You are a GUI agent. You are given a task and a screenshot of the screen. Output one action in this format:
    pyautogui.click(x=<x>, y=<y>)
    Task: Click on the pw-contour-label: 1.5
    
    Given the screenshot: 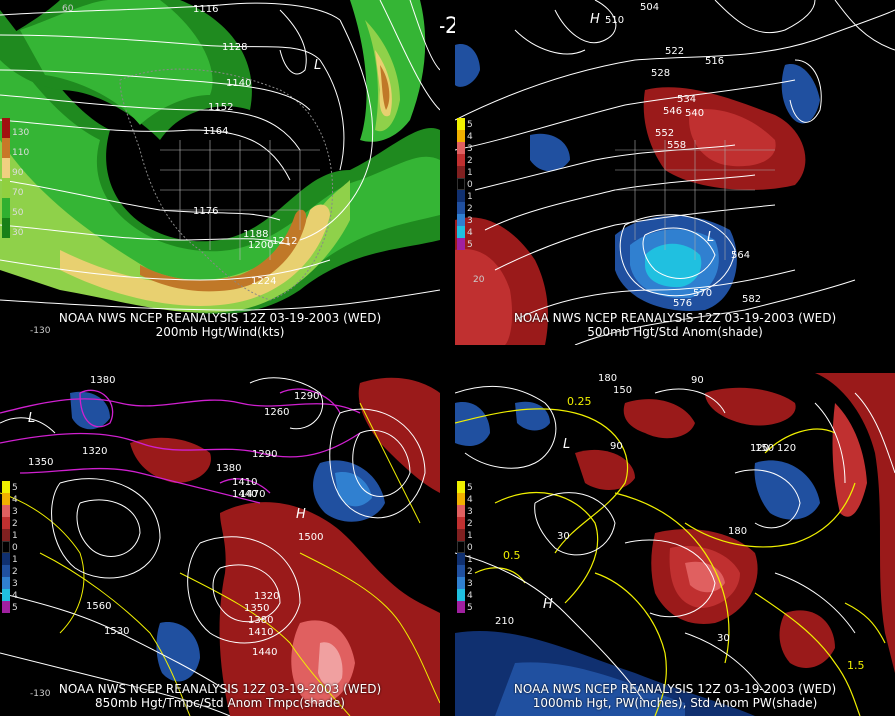 What is the action you would take?
    pyautogui.click(x=856, y=665)
    